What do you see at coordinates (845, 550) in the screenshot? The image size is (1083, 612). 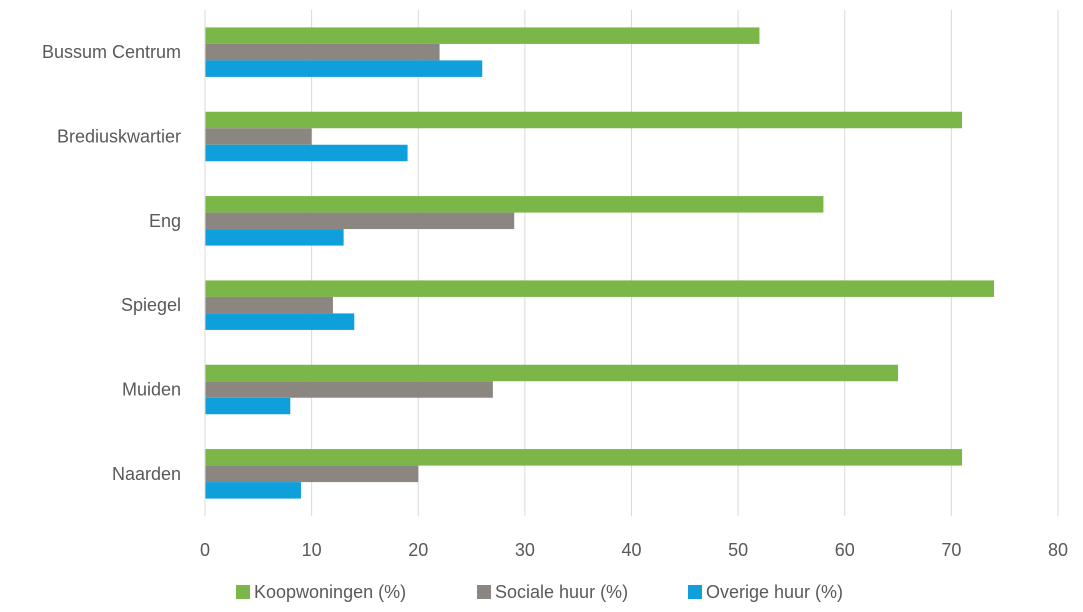 I see `x-tick-label: 60` at bounding box center [845, 550].